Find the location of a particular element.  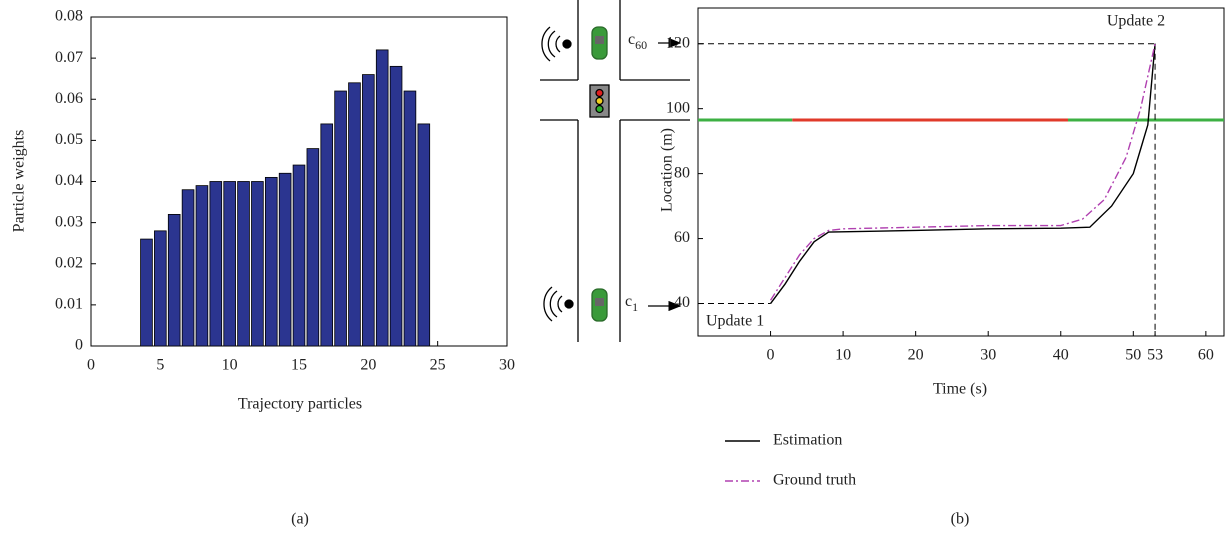

vehicle-label: c1 is located at coordinates (631, 303).